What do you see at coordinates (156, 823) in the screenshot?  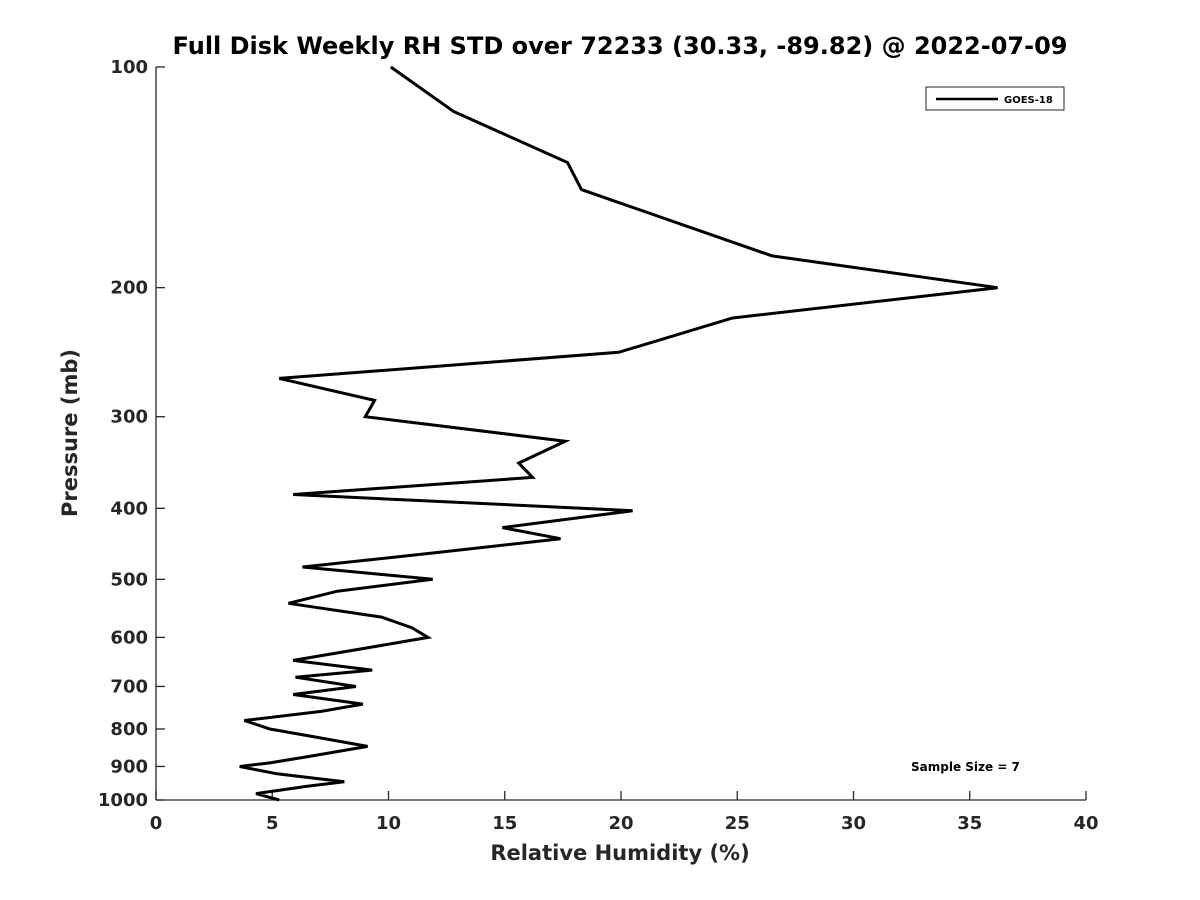 I see `x-tick-label: 0` at bounding box center [156, 823].